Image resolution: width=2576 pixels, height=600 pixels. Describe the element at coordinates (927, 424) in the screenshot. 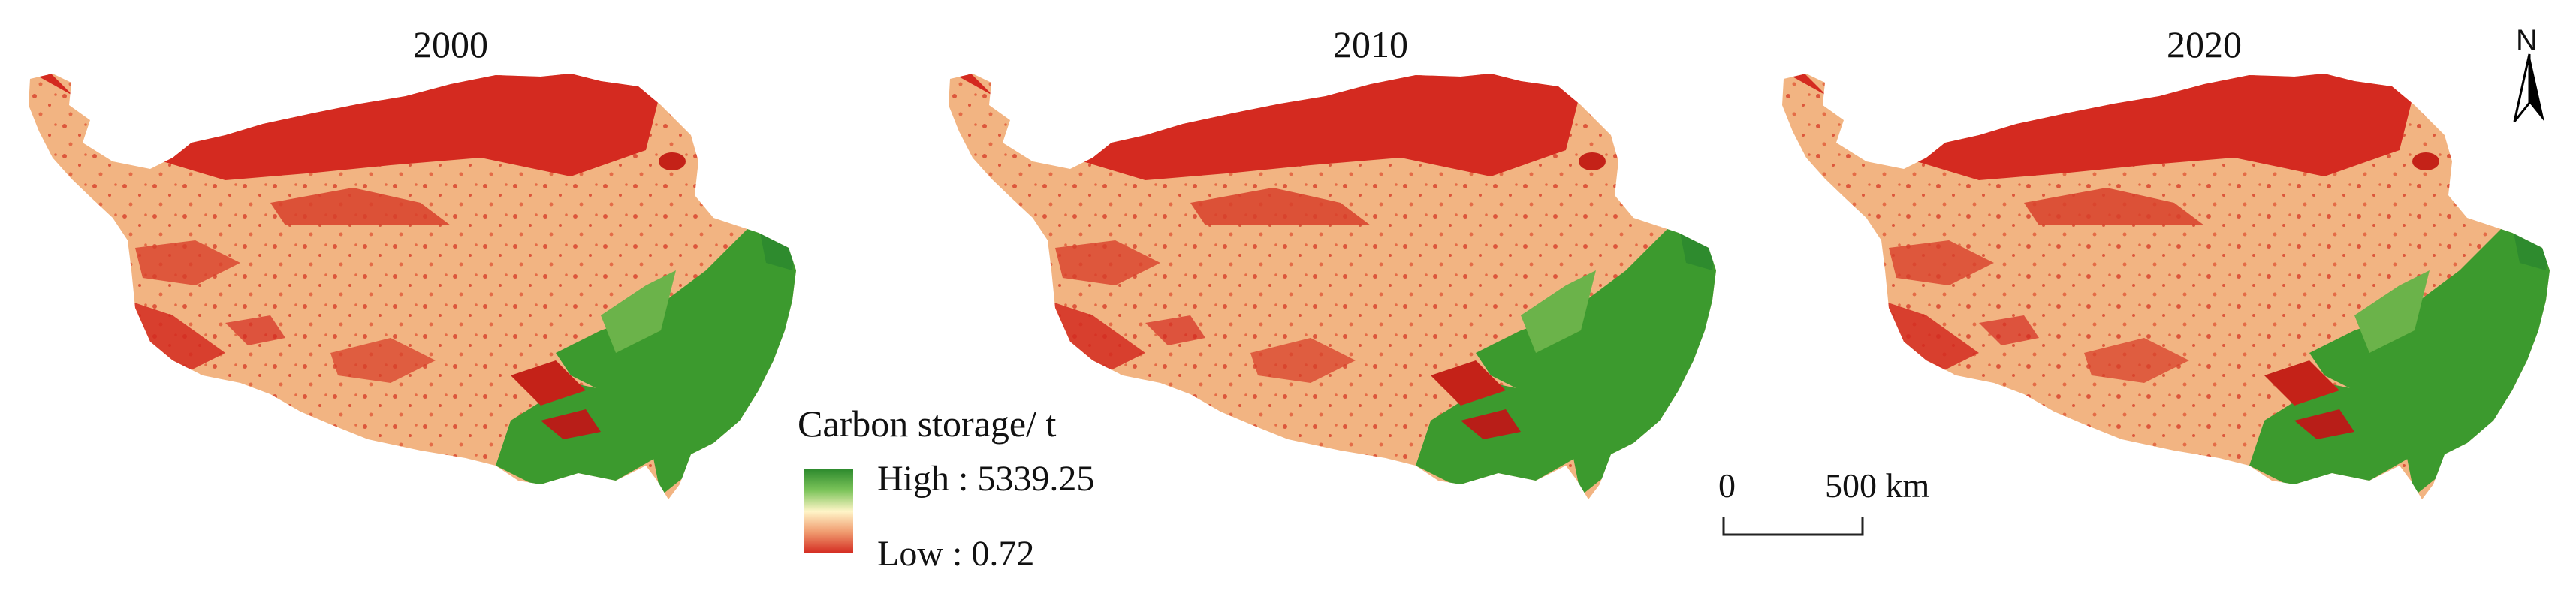

I see `legend-title: Carbon storage/ t` at that location.